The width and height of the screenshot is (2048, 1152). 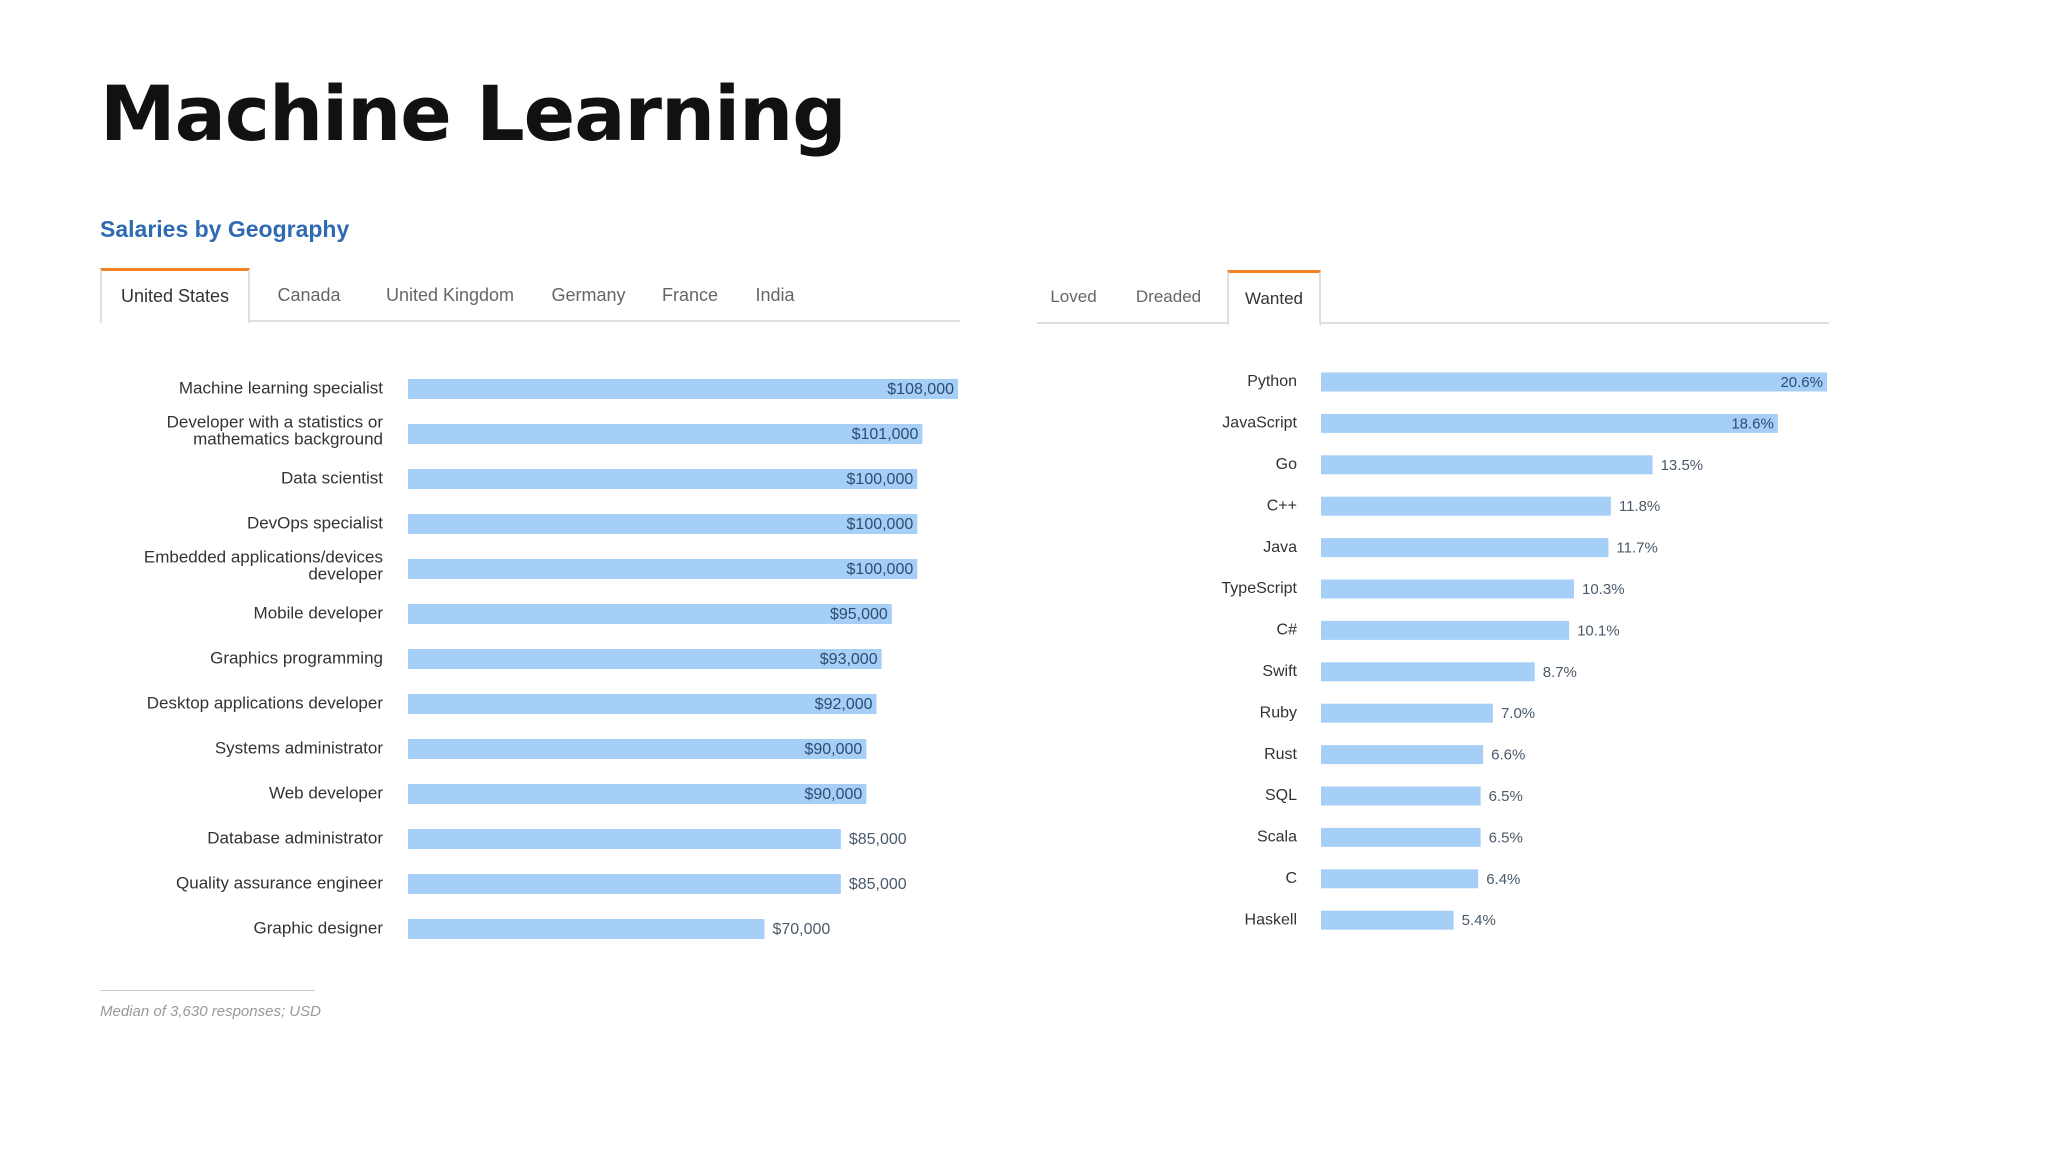 What do you see at coordinates (1286, 464) in the screenshot?
I see `category-label: Go` at bounding box center [1286, 464].